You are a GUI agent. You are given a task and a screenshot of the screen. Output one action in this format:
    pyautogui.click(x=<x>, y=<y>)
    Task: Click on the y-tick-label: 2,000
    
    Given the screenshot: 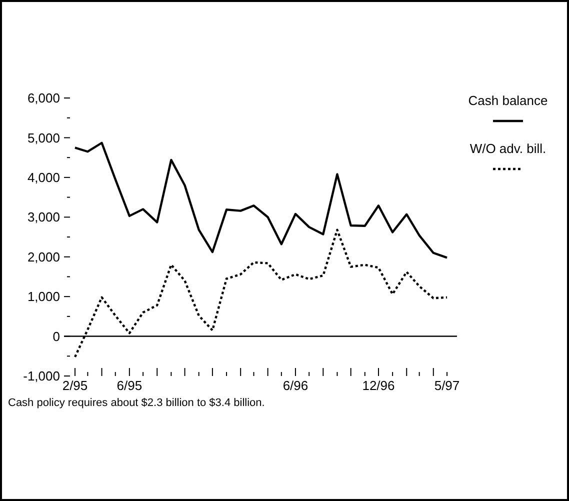 What is the action you would take?
    pyautogui.click(x=43, y=256)
    